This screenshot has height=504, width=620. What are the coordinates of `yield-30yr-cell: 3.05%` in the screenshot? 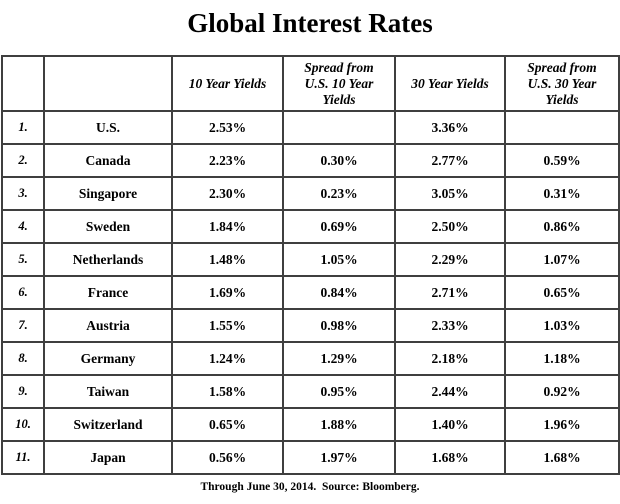 It's located at (450, 193).